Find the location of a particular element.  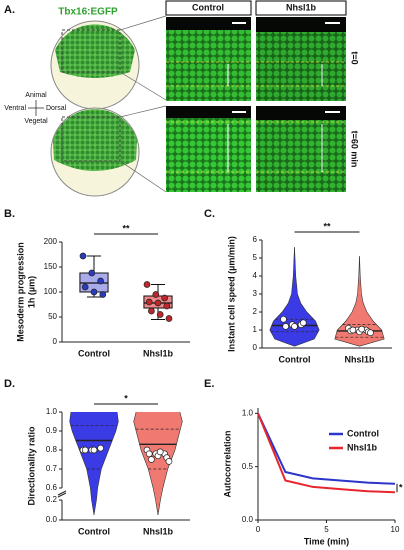

y-tick-label: 1 is located at coordinates (255, 329).